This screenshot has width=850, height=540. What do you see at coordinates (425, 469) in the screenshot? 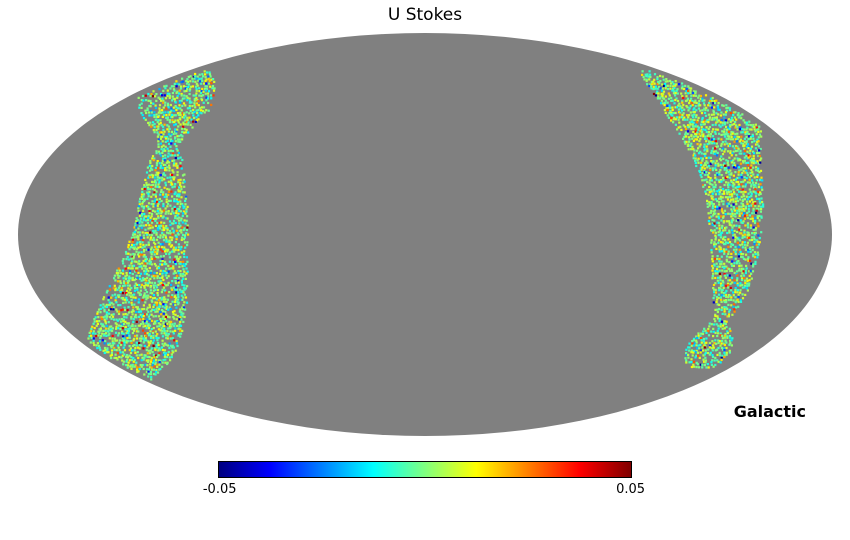
I see `colorbar-gradient` at bounding box center [425, 469].